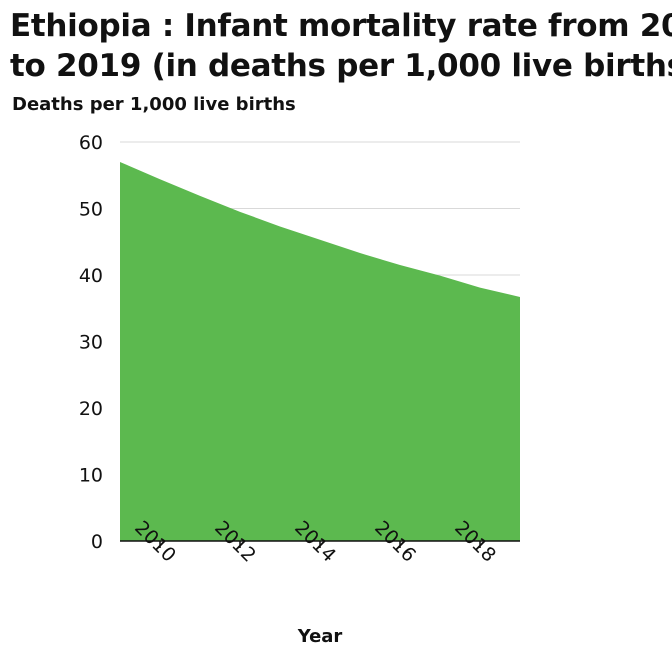  I want to click on y-tick-label: 50, so click(91, 210).